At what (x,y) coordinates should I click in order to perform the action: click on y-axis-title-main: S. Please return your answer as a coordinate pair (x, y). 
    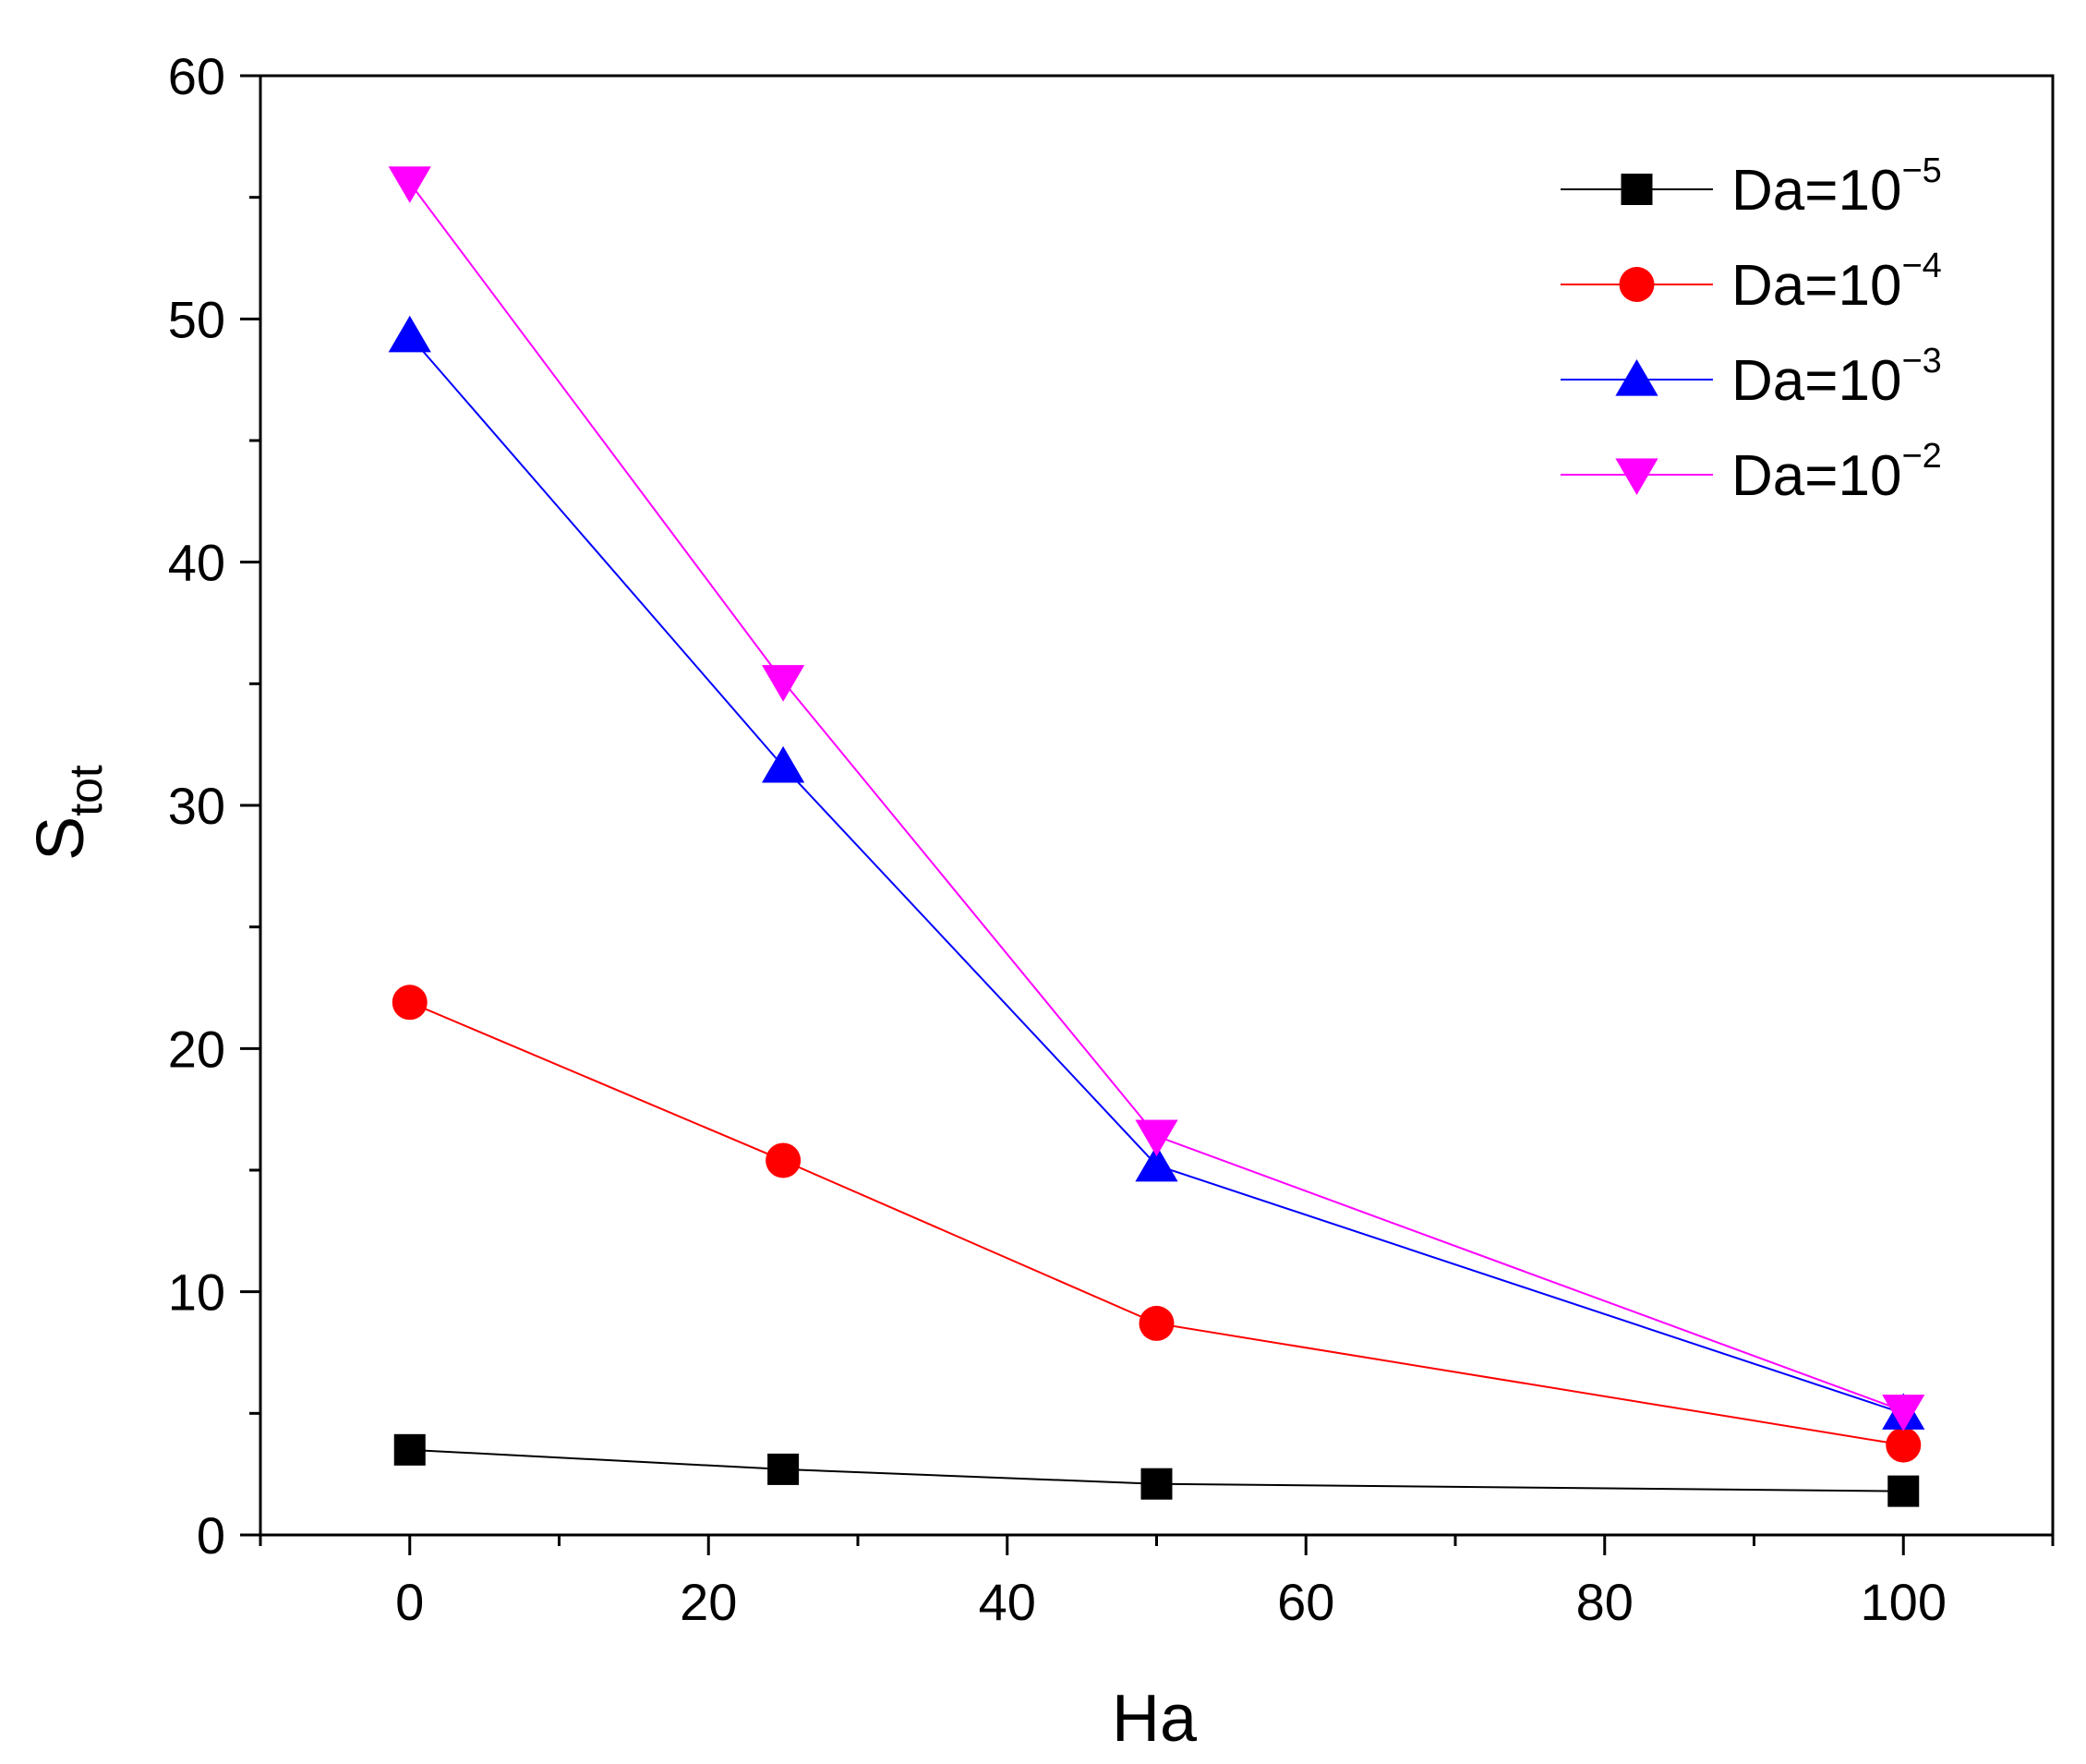
    Looking at the image, I should click on (61, 839).